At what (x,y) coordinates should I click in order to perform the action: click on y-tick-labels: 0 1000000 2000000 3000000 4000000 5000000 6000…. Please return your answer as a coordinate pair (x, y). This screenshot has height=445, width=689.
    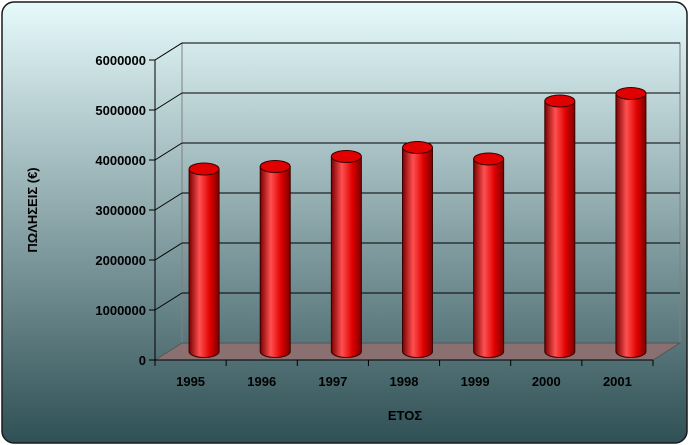
    Looking at the image, I should click on (120, 210).